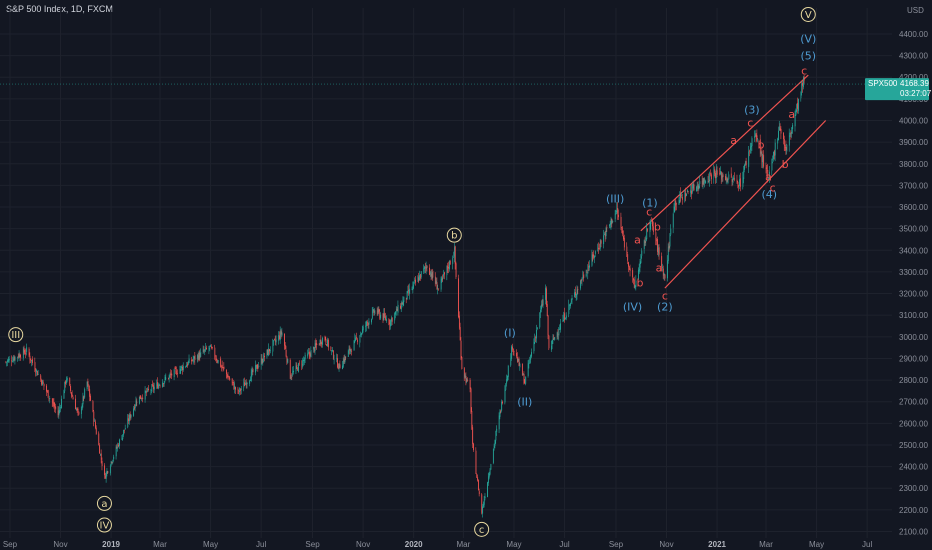 Image resolution: width=932 pixels, height=550 pixels. Describe the element at coordinates (665, 307) in the screenshot. I see `wave-label-blue: (2)` at that location.